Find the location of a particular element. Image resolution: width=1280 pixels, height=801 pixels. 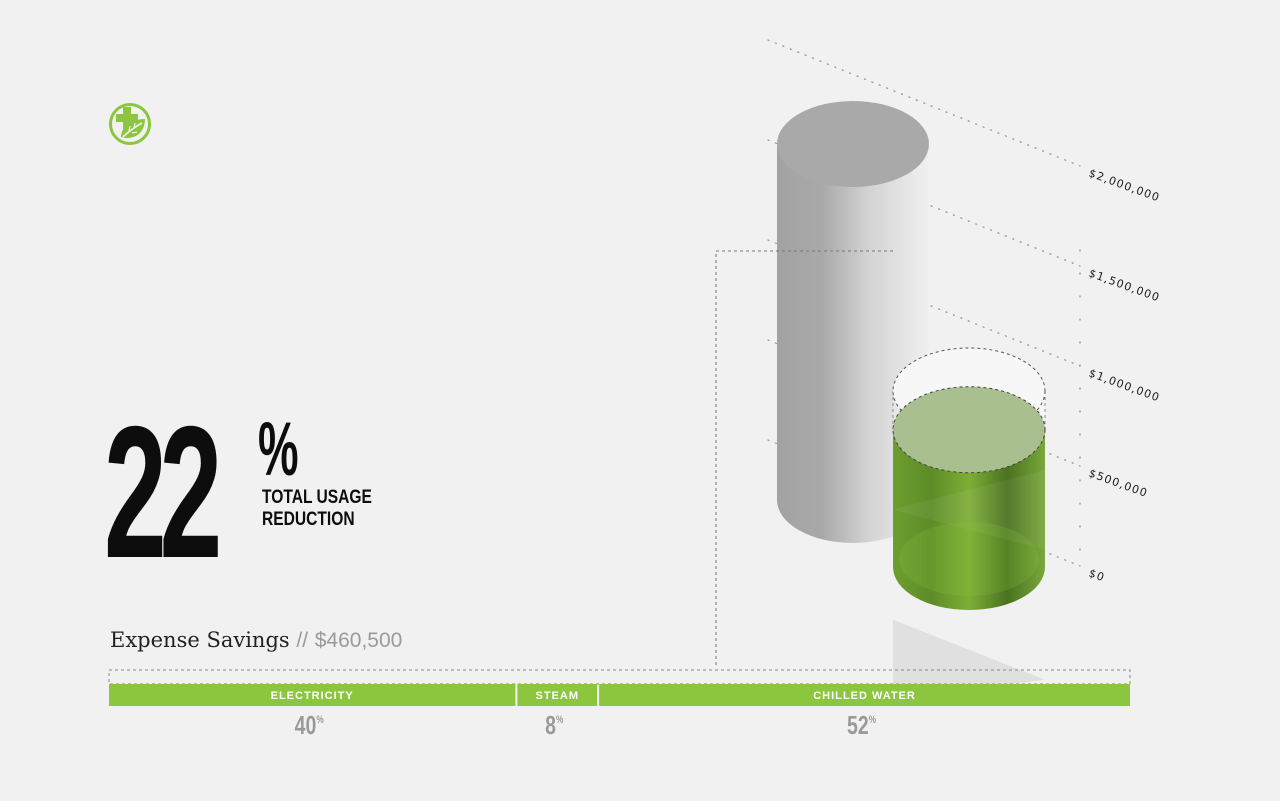

bar-baseline-top is located at coordinates (853, 144).